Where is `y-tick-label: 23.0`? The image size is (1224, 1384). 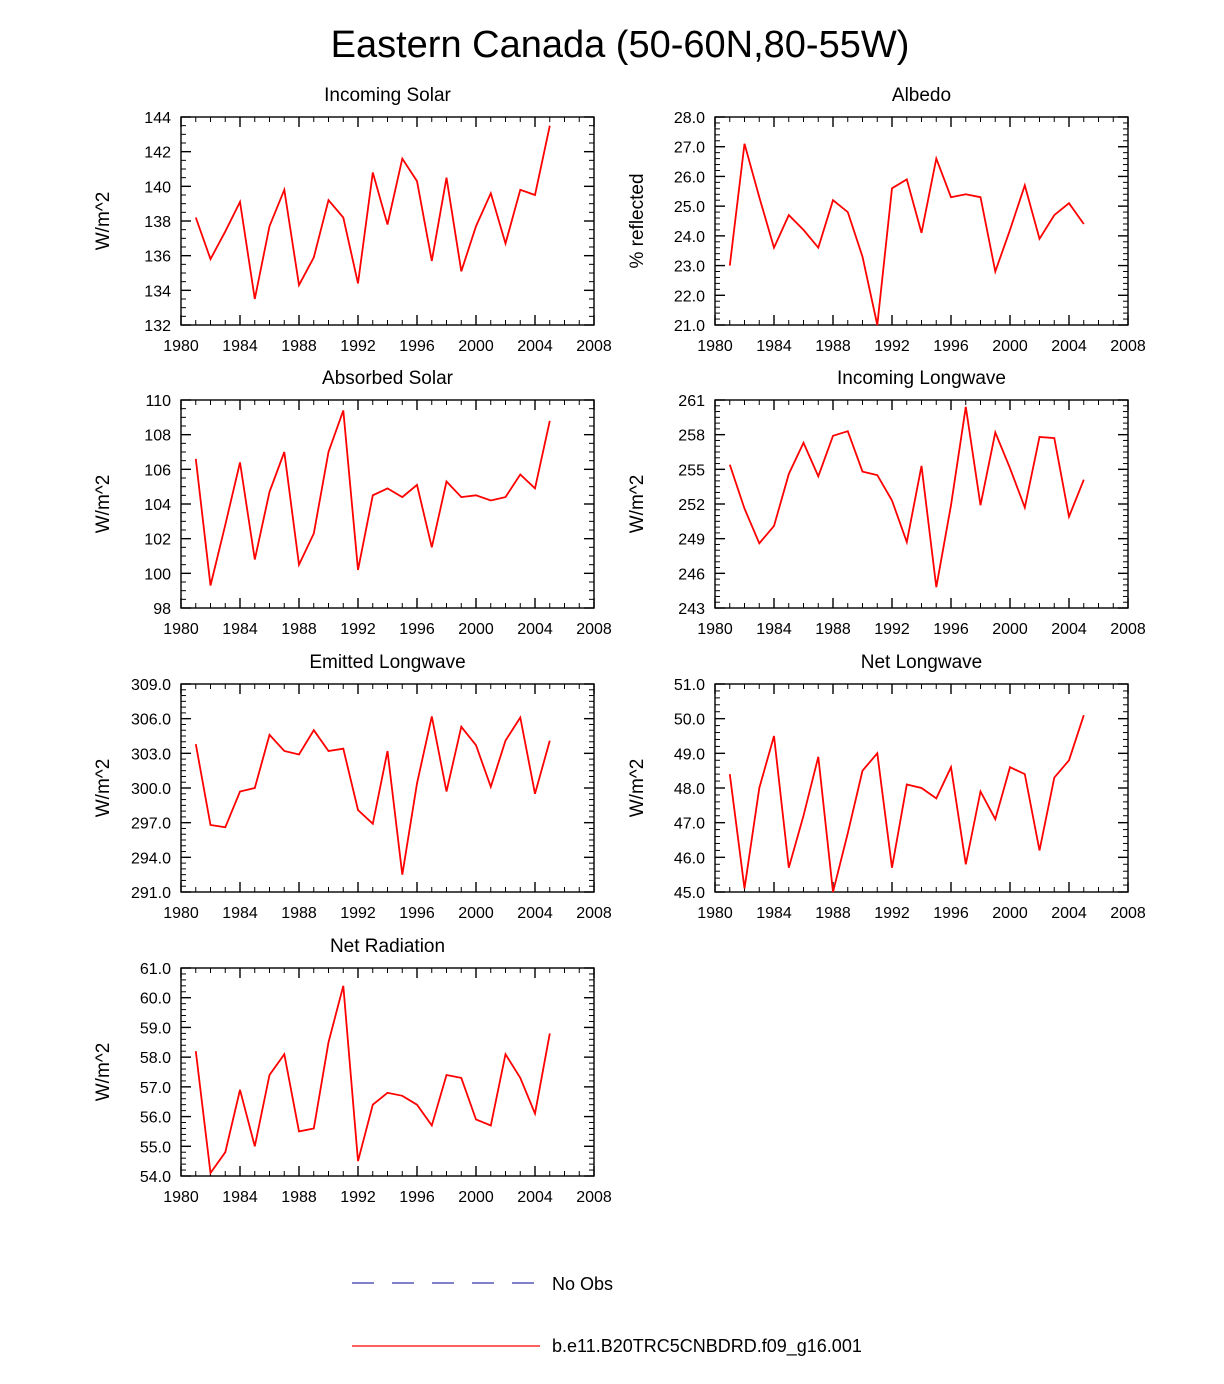 y-tick-label: 23.0 is located at coordinates (689, 267).